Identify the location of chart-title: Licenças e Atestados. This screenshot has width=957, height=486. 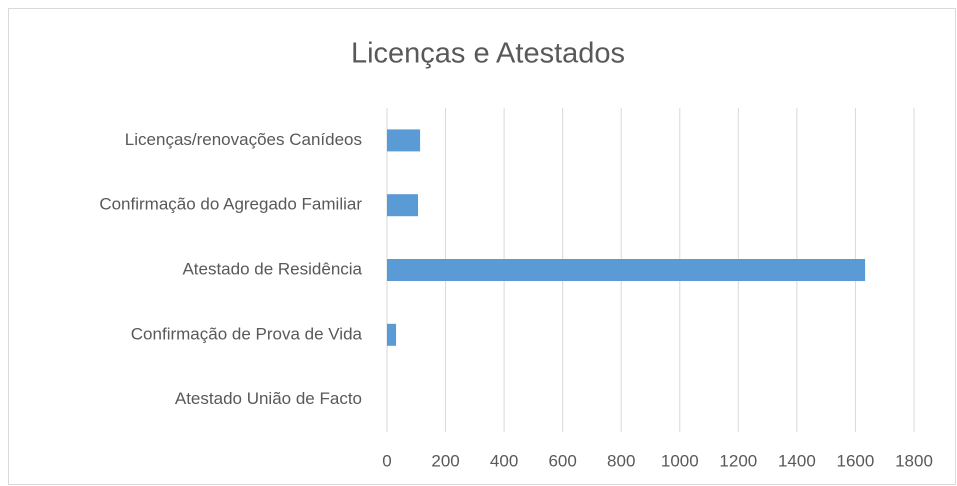
(488, 54).